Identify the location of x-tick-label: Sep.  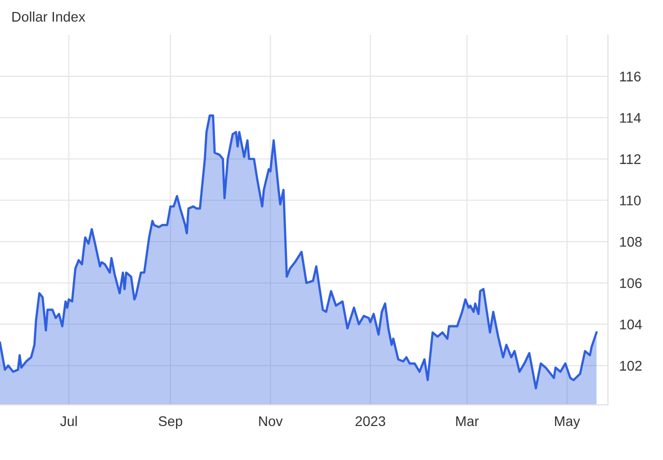
(170, 422).